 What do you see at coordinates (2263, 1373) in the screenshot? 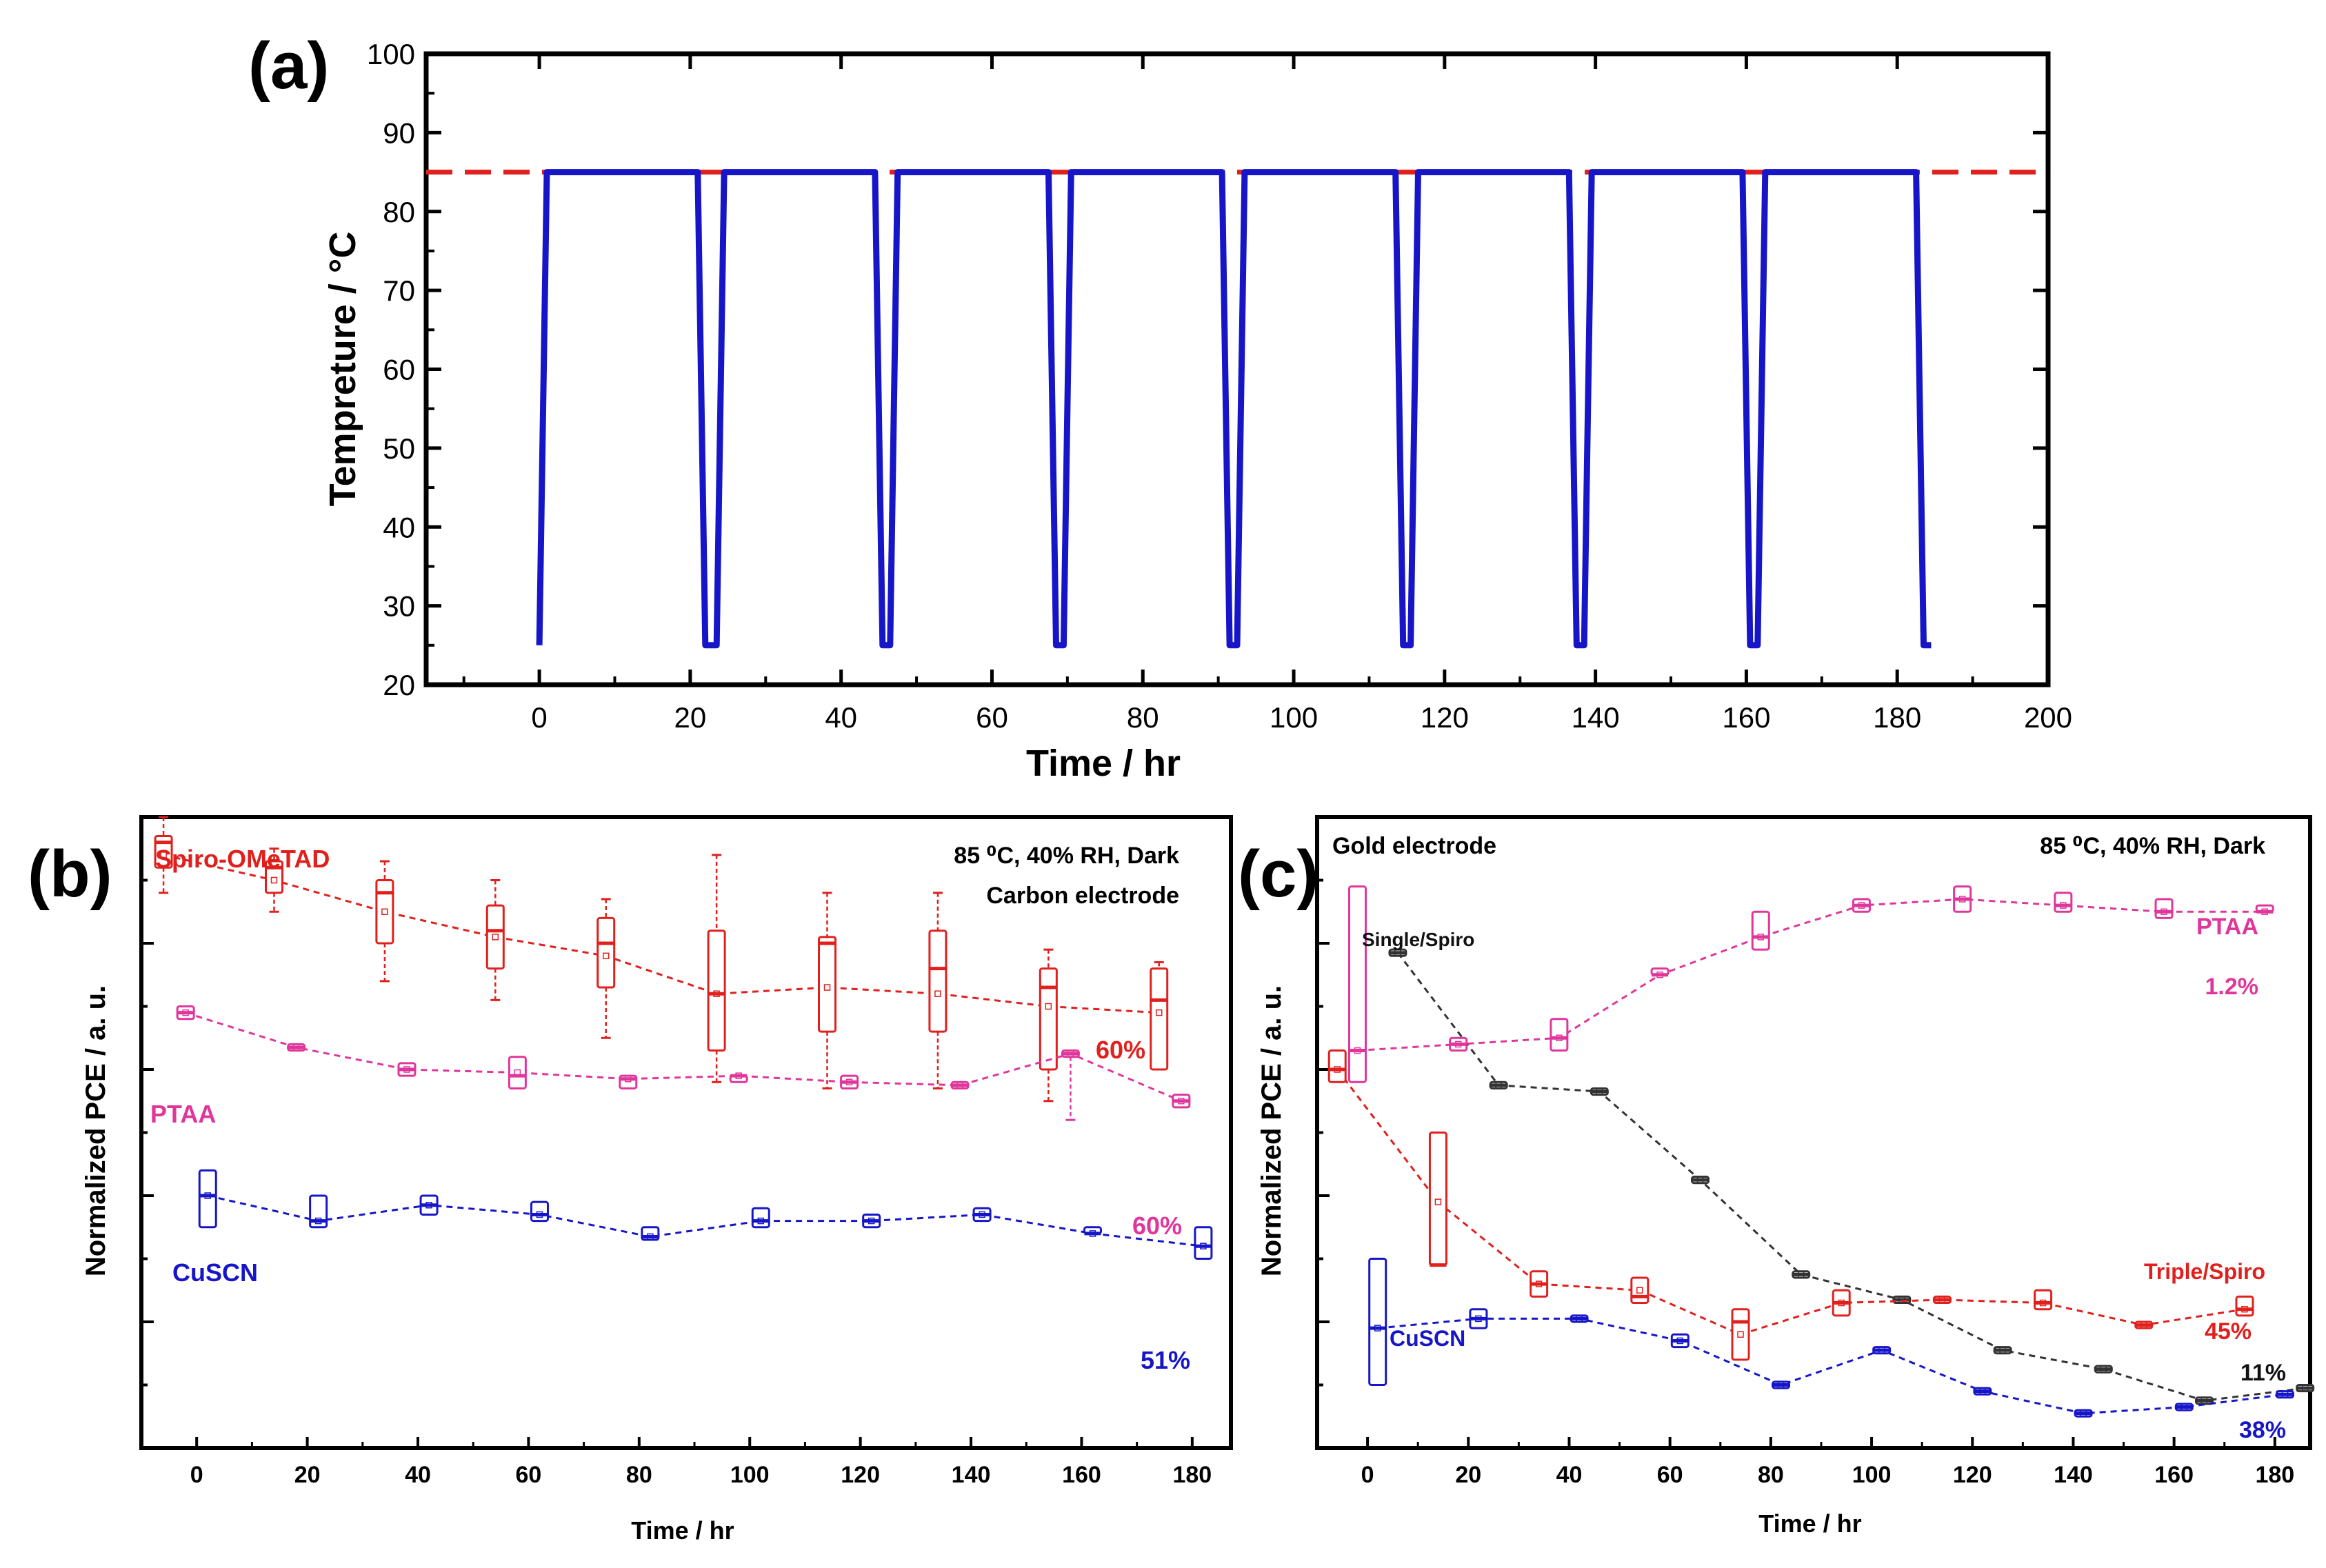
I see `panel-c-end-label-single-spiro: 11%` at bounding box center [2263, 1373].